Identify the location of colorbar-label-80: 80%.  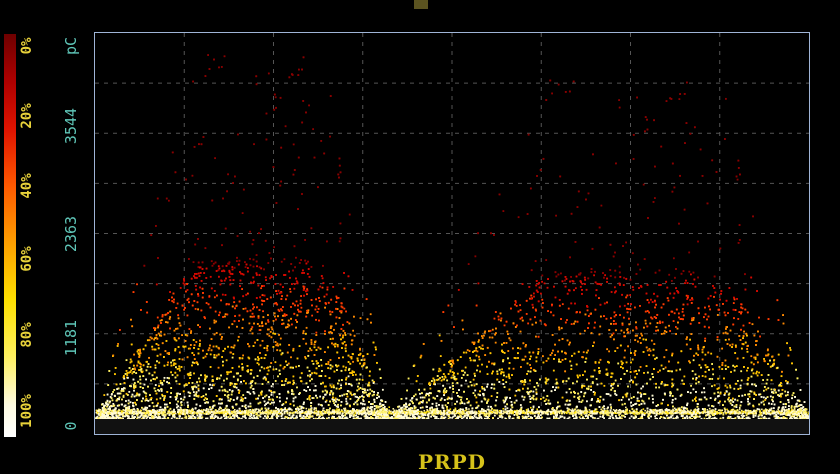
(27, 335).